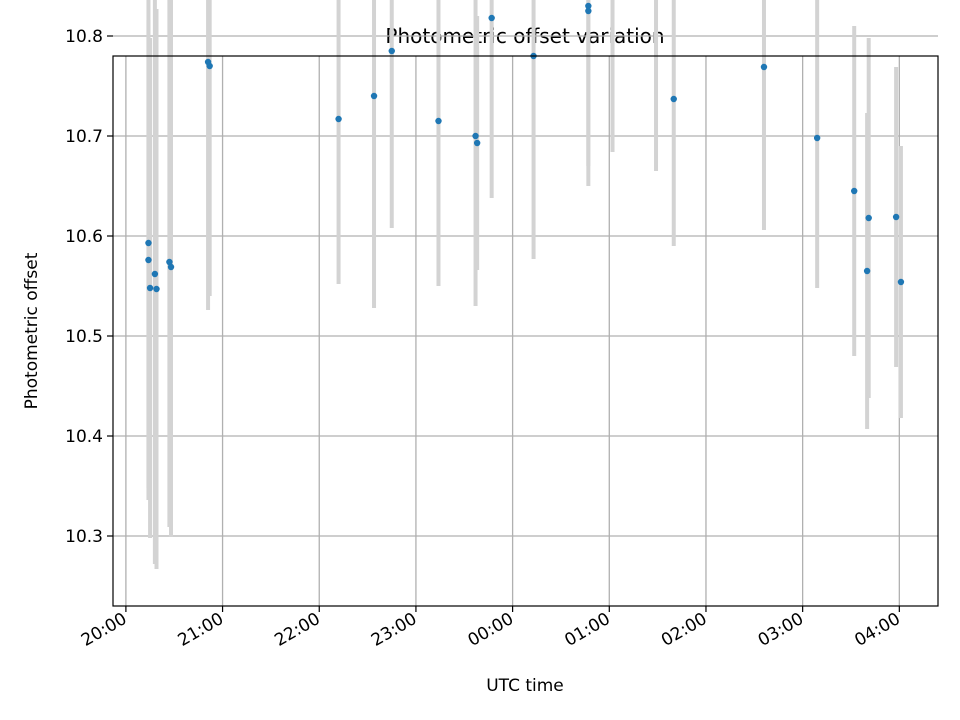 The image size is (960, 720). I want to click on x-tick-label: 04:00, so click(877, 630).